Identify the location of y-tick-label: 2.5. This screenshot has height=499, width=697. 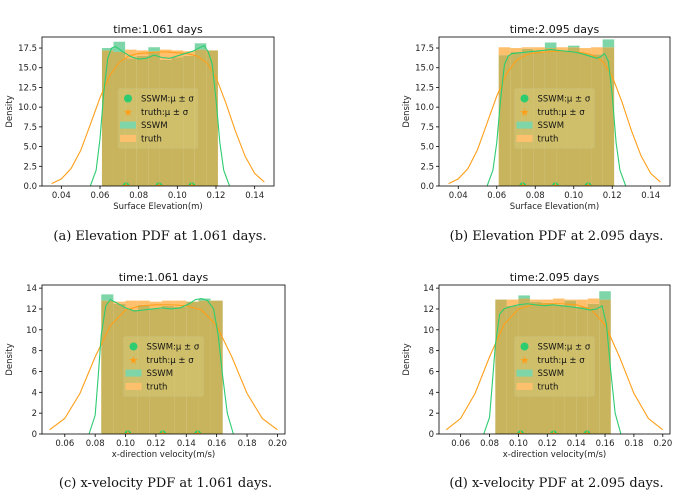
(427, 167).